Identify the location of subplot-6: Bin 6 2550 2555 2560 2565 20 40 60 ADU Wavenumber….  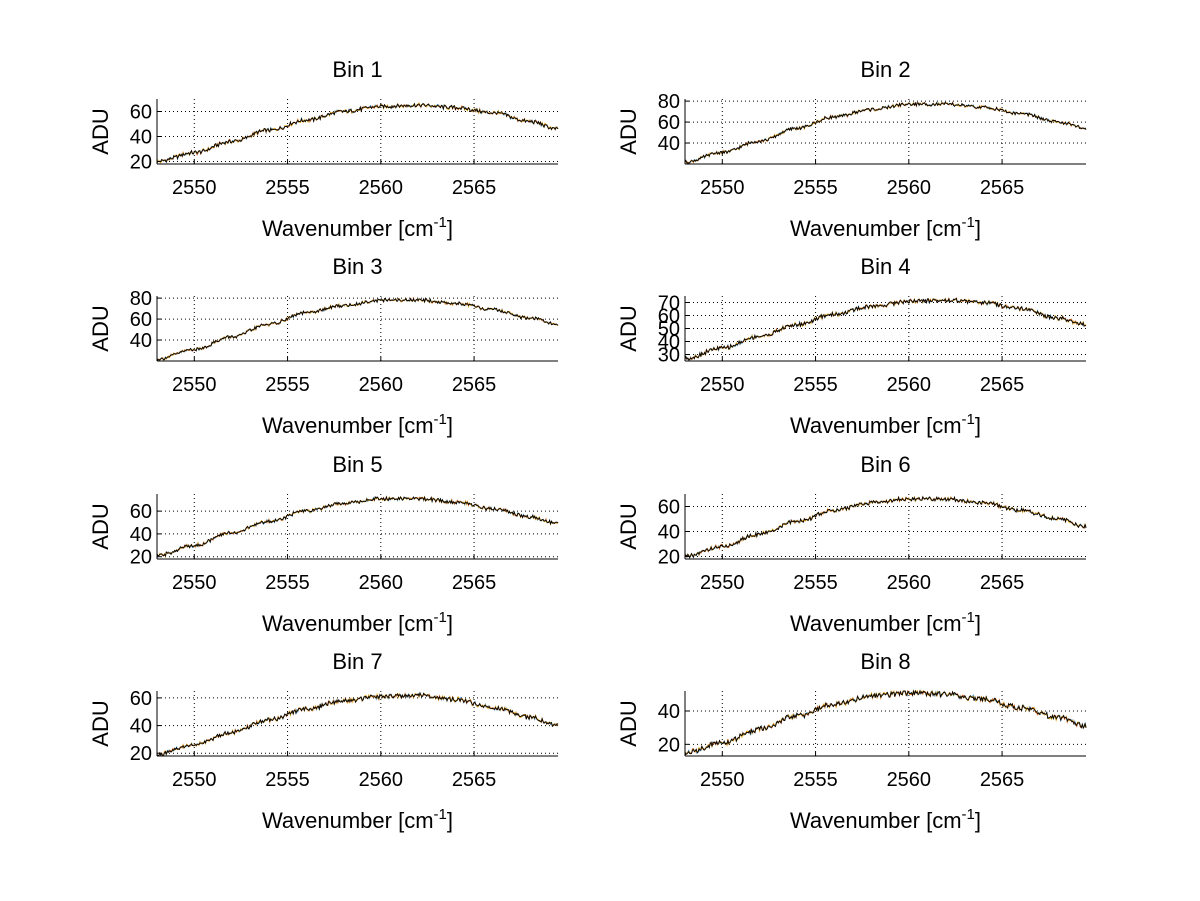
(851, 544).